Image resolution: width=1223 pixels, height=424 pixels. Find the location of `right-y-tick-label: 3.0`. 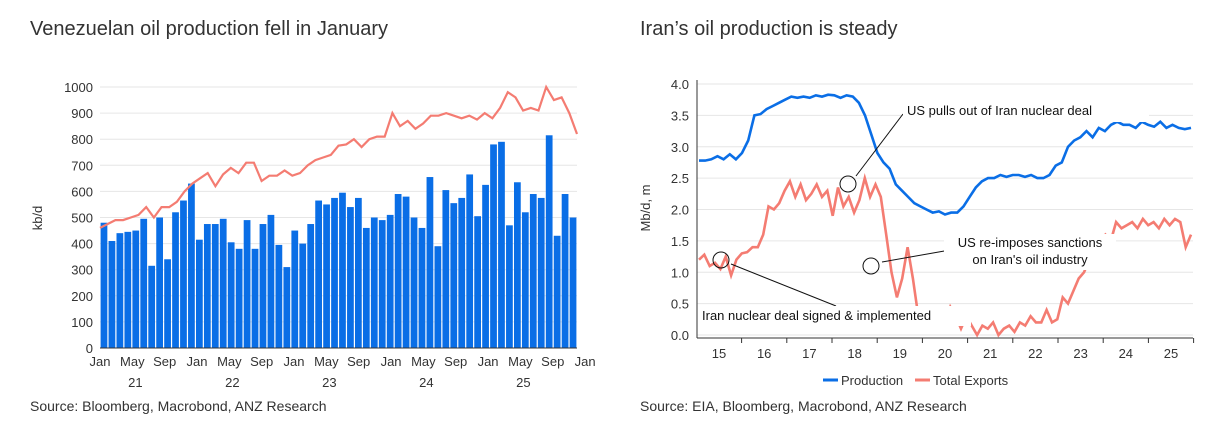

right-y-tick-label: 3.0 is located at coordinates (680, 147).